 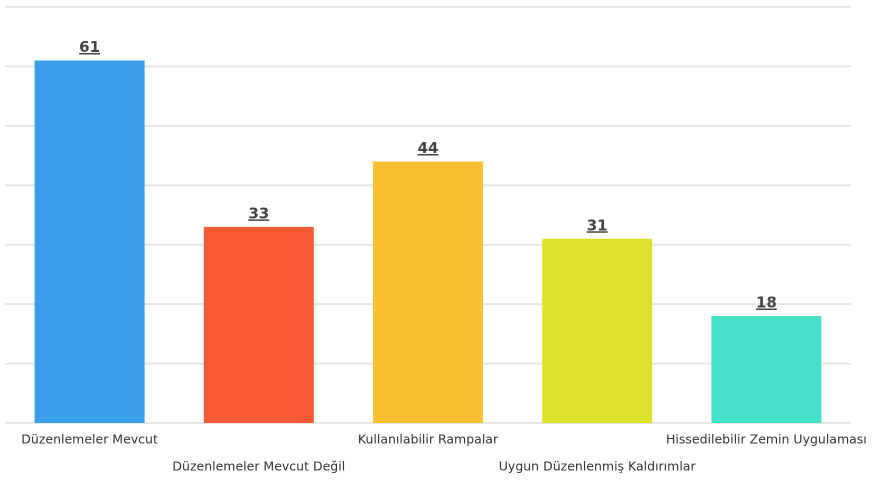 What do you see at coordinates (766, 303) in the screenshot?
I see `data-label: 18` at bounding box center [766, 303].